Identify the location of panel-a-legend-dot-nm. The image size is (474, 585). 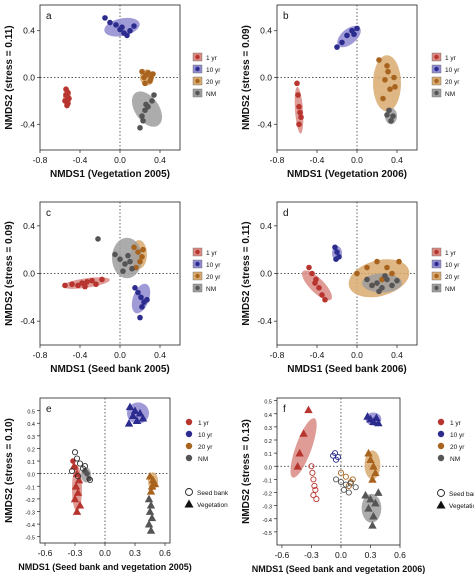
(197, 93).